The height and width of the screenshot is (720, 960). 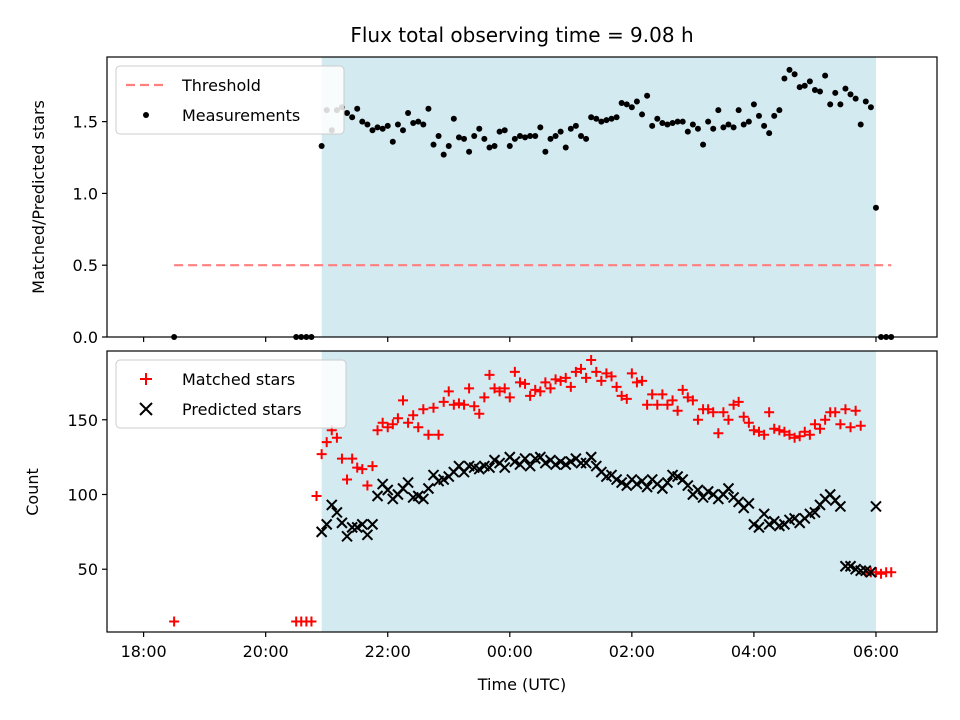 What do you see at coordinates (85, 337) in the screenshot?
I see `y-tick-label: 0.0` at bounding box center [85, 337].